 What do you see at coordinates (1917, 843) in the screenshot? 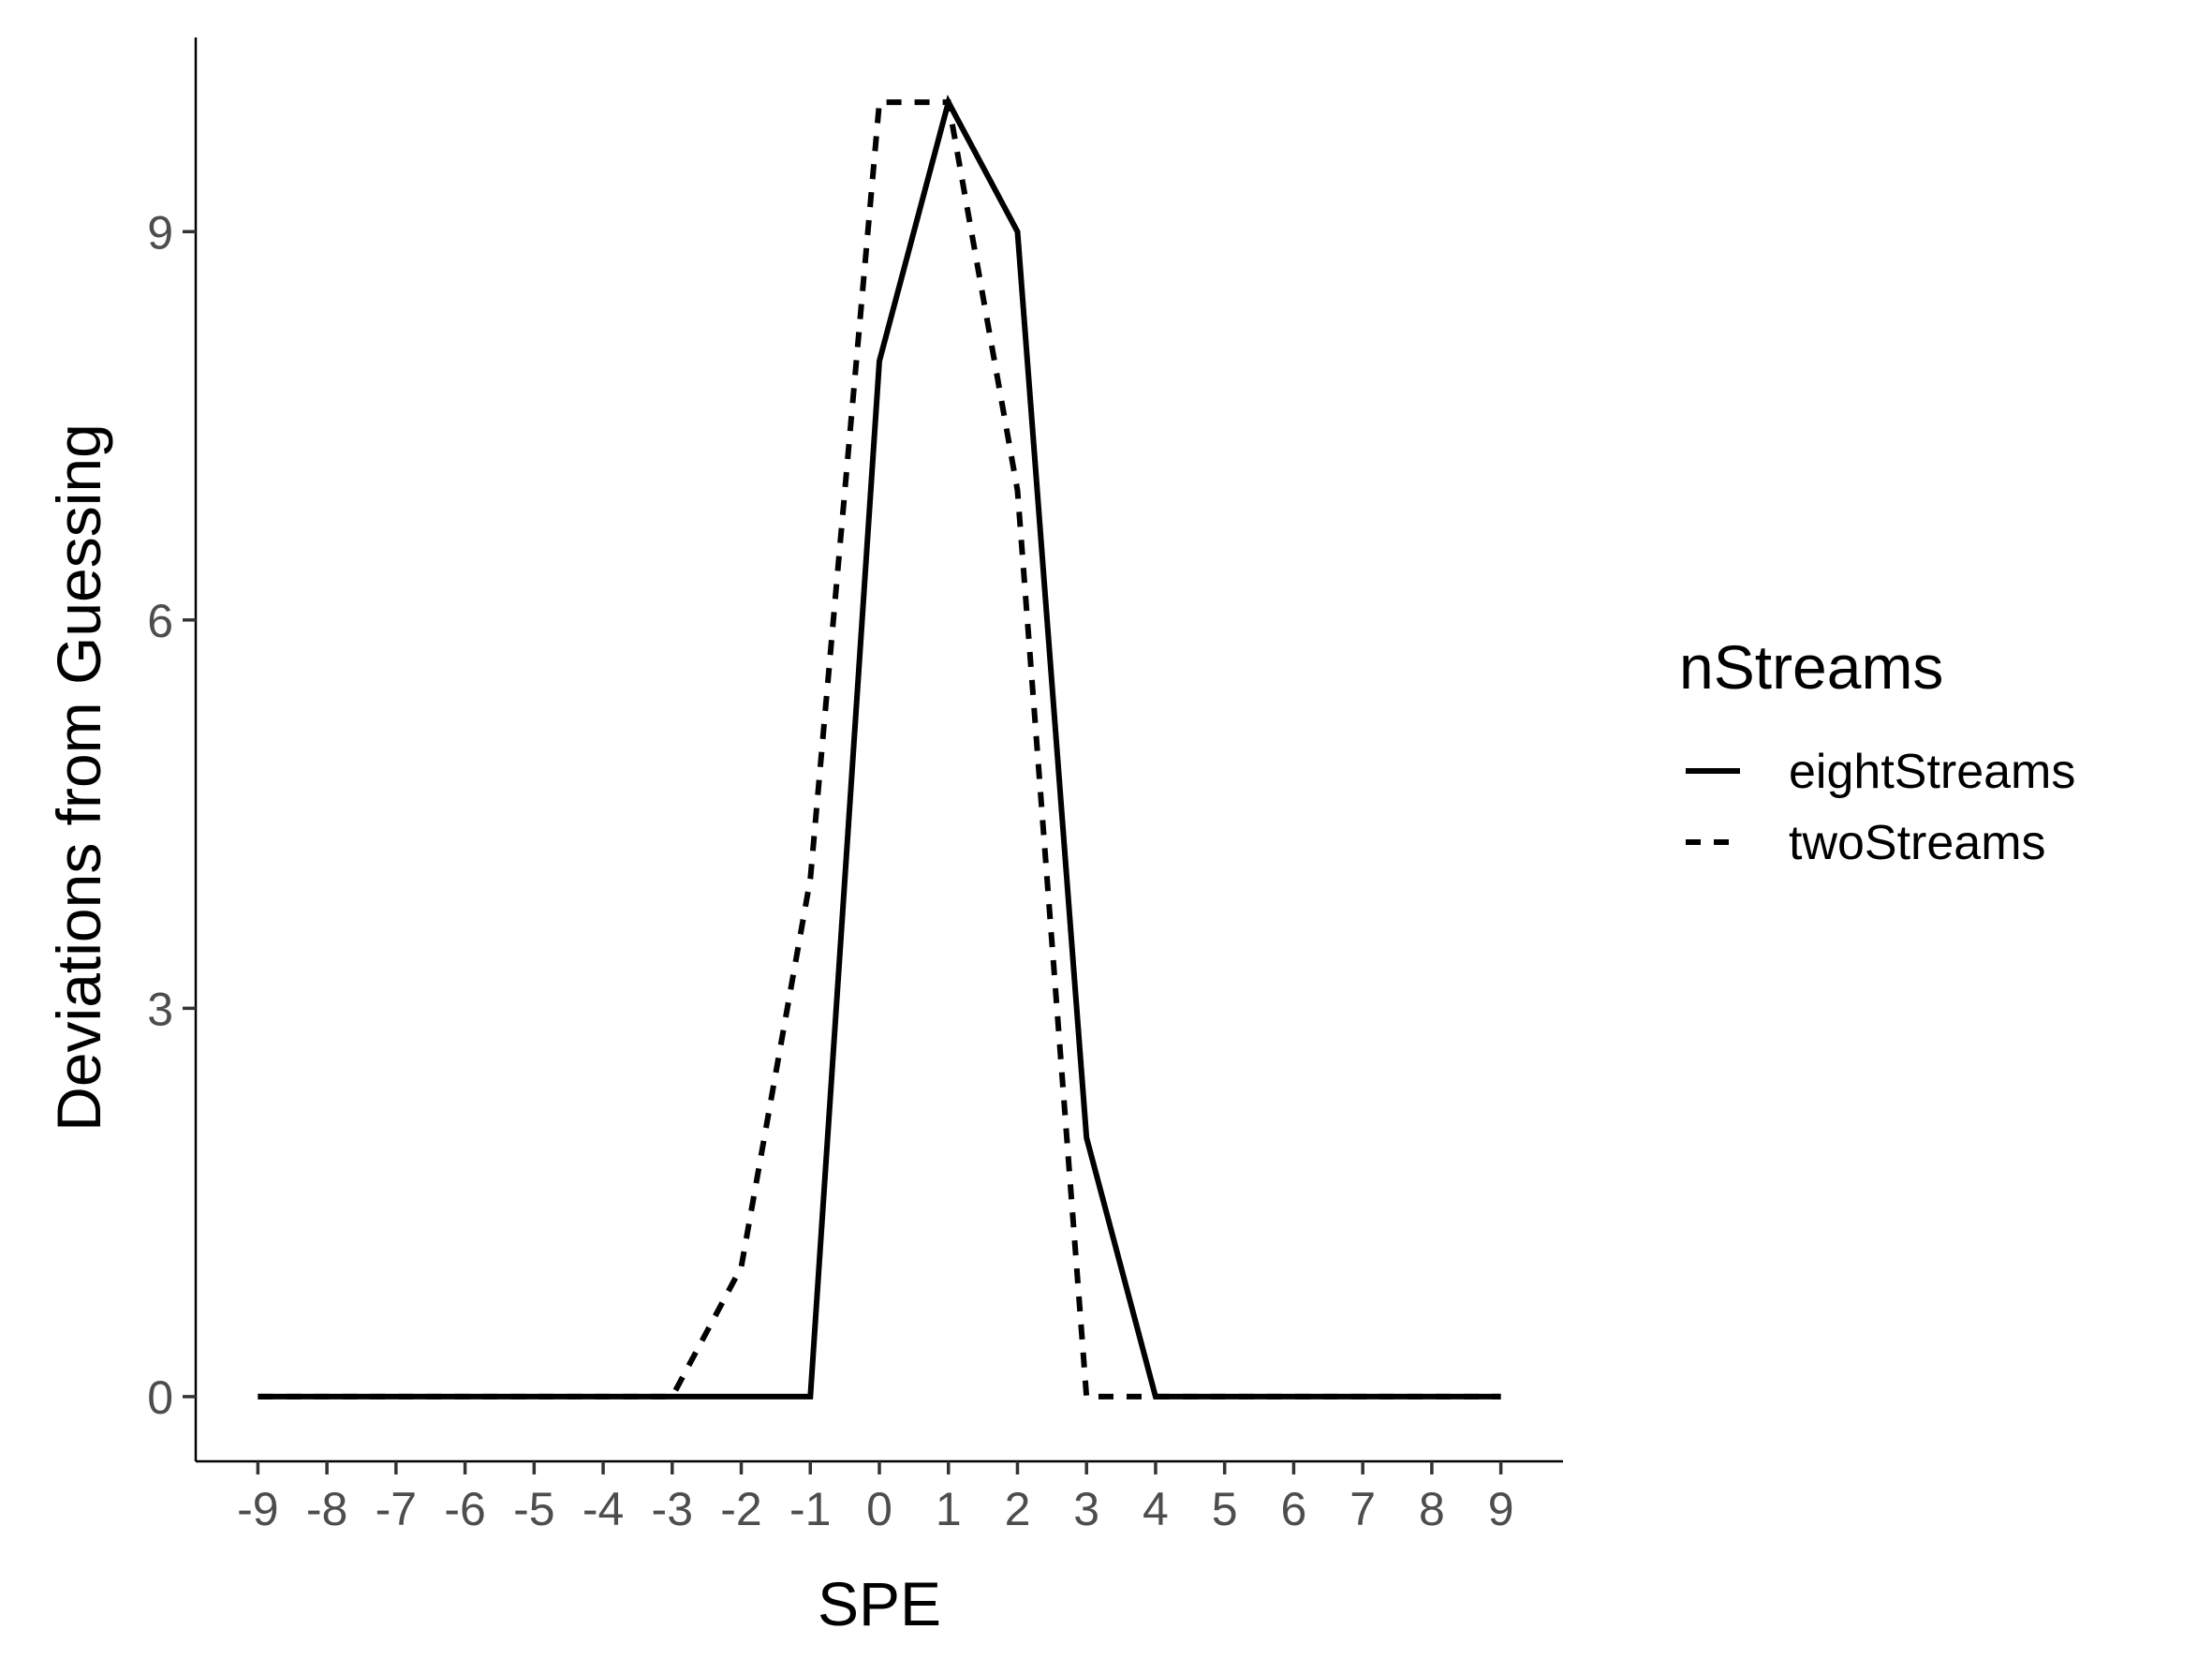
I see `legend-label-twoStreams: twoStreams` at bounding box center [1917, 843].